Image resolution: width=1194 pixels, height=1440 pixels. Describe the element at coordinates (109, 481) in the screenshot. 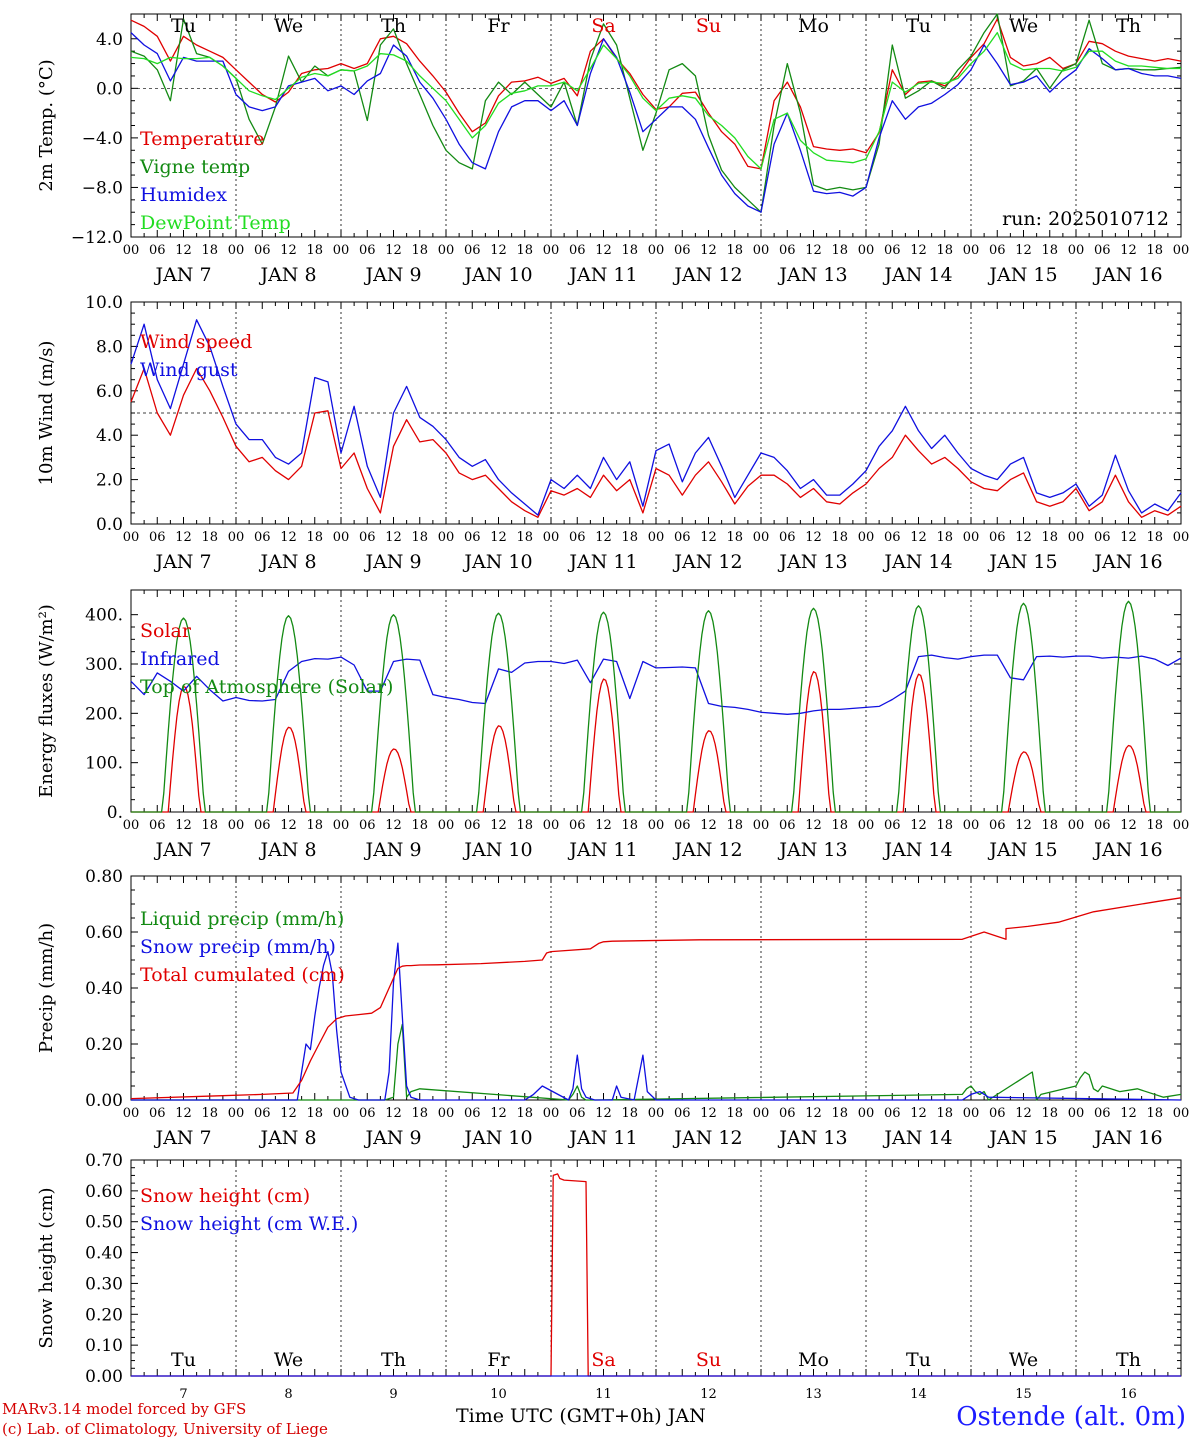

I see `y-tick-label: 2.0` at that location.